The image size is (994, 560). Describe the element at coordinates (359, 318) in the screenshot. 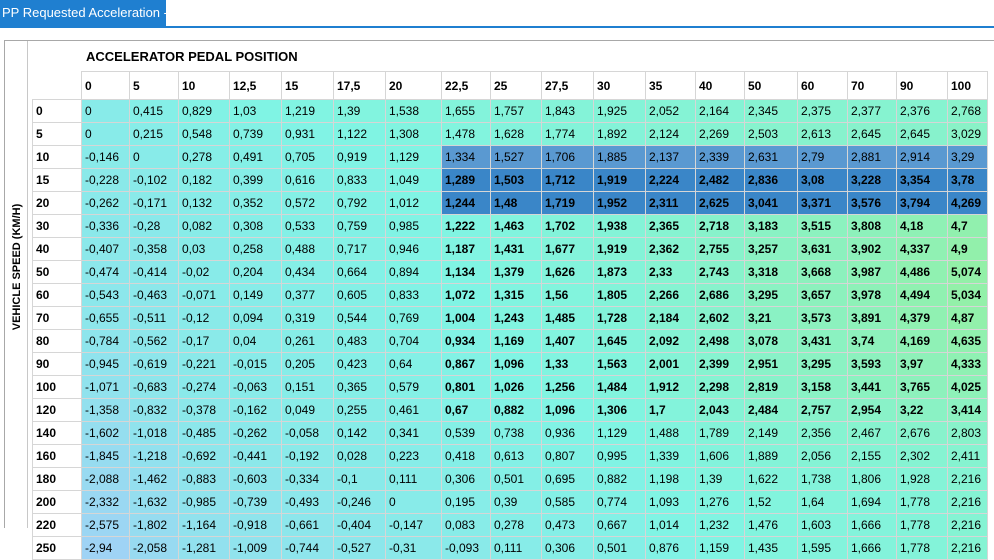

I see `table-cell: 0,544` at that location.